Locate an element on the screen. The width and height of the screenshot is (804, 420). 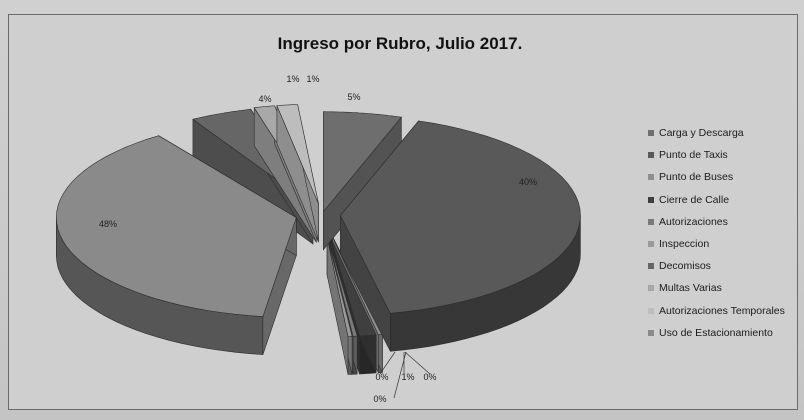
legend-label: Multas Varias is located at coordinates (690, 288).